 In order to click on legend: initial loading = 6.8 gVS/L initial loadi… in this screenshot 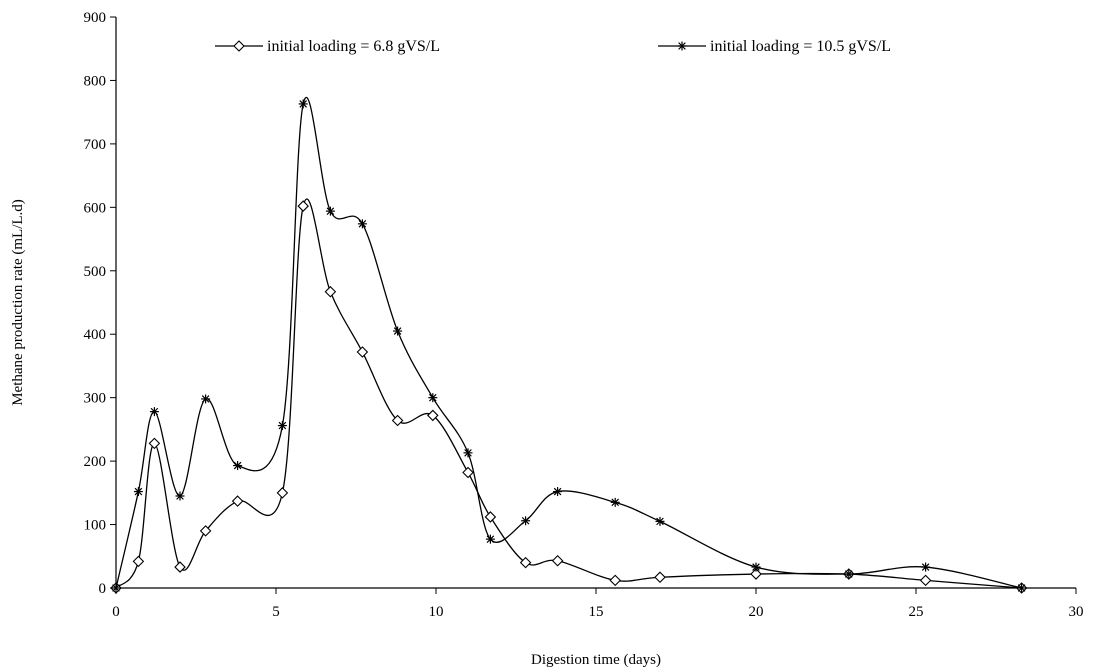, I will do `click(553, 46)`.